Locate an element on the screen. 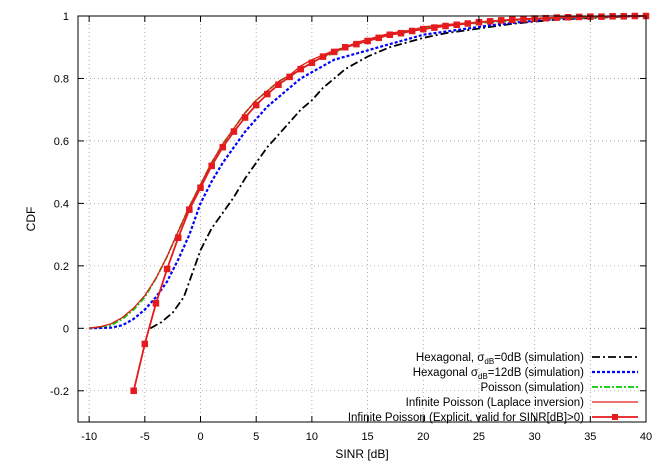  y-tick-label: 1 is located at coordinates (66, 17).